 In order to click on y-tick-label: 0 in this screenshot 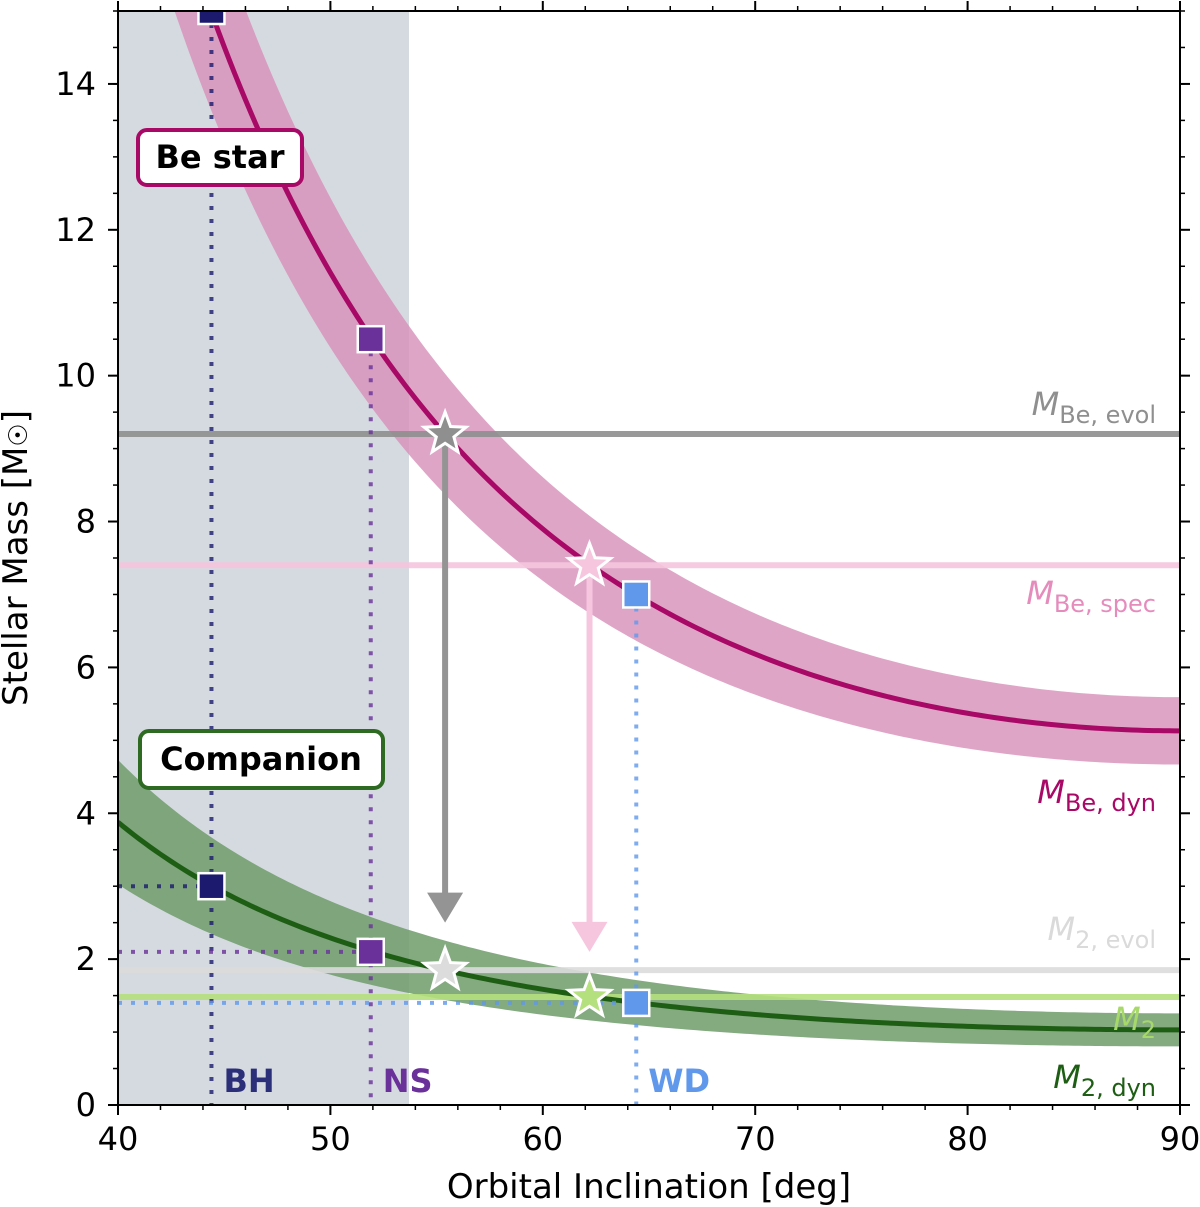, I will do `click(86, 1105)`.